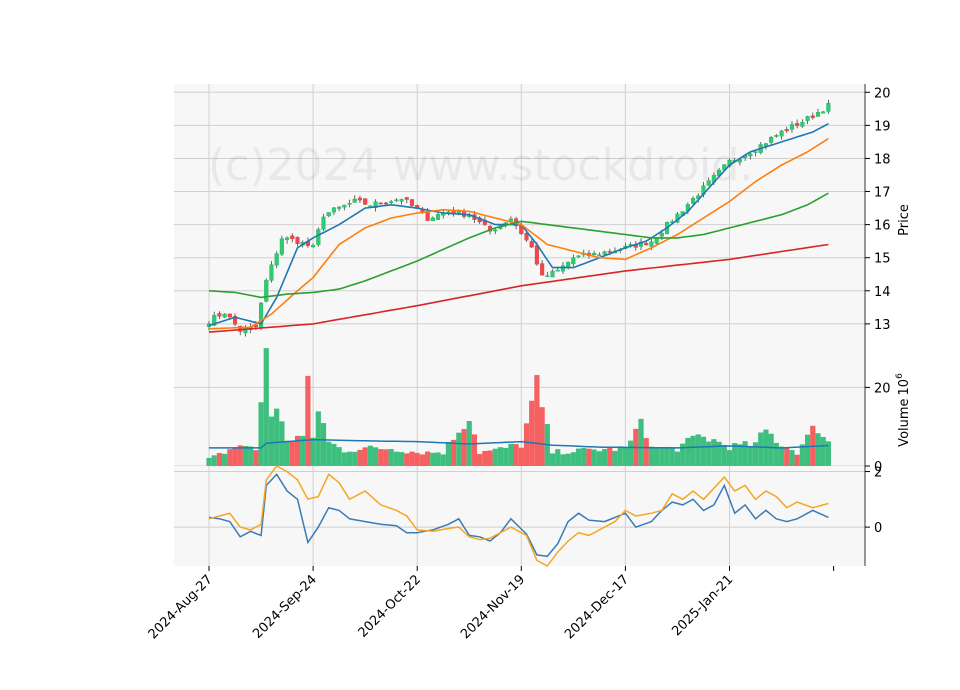 The width and height of the screenshot is (960, 690). Describe the element at coordinates (882, 226) in the screenshot. I see `price-axis-tick-label: 16` at that location.